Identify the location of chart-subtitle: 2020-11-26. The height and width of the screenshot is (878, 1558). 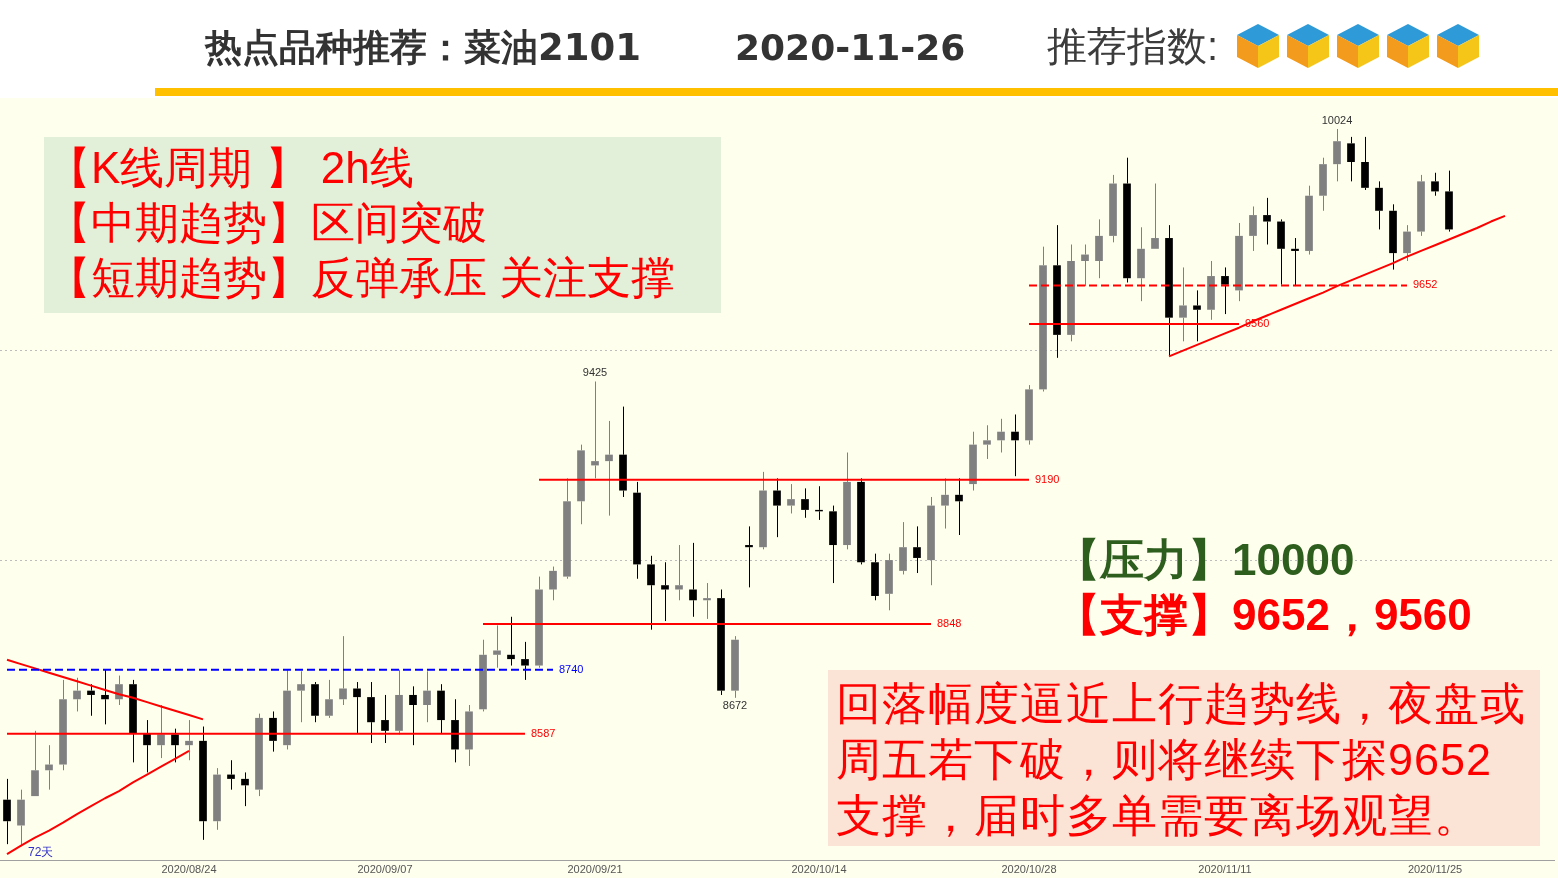
(850, 48).